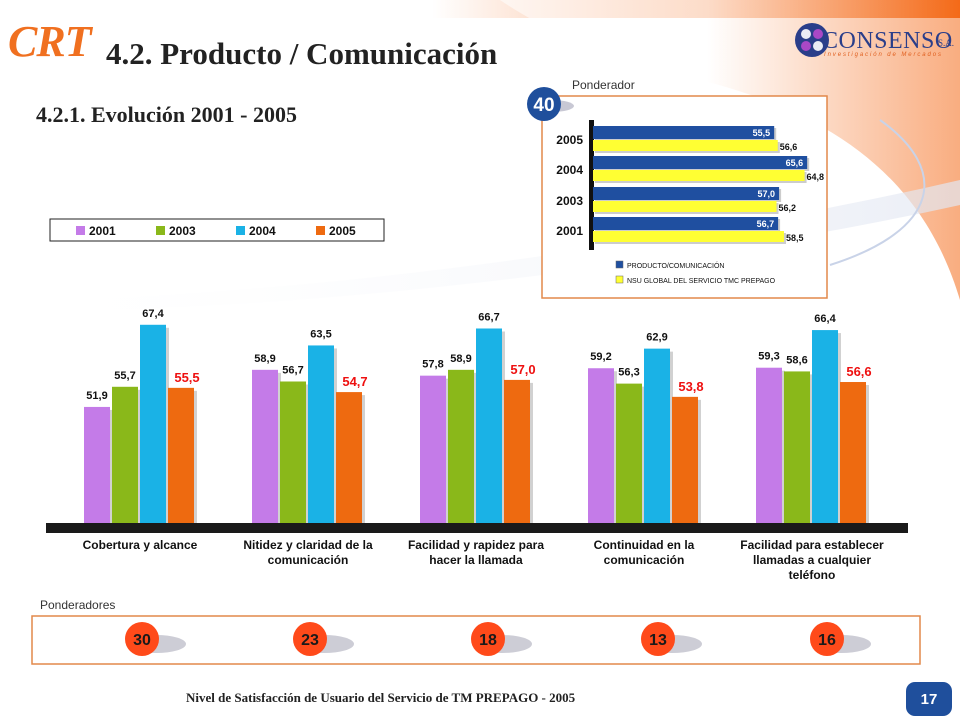  Describe the element at coordinates (476, 545) in the screenshot. I see `category-label: Facilidad y rapidez para` at that location.